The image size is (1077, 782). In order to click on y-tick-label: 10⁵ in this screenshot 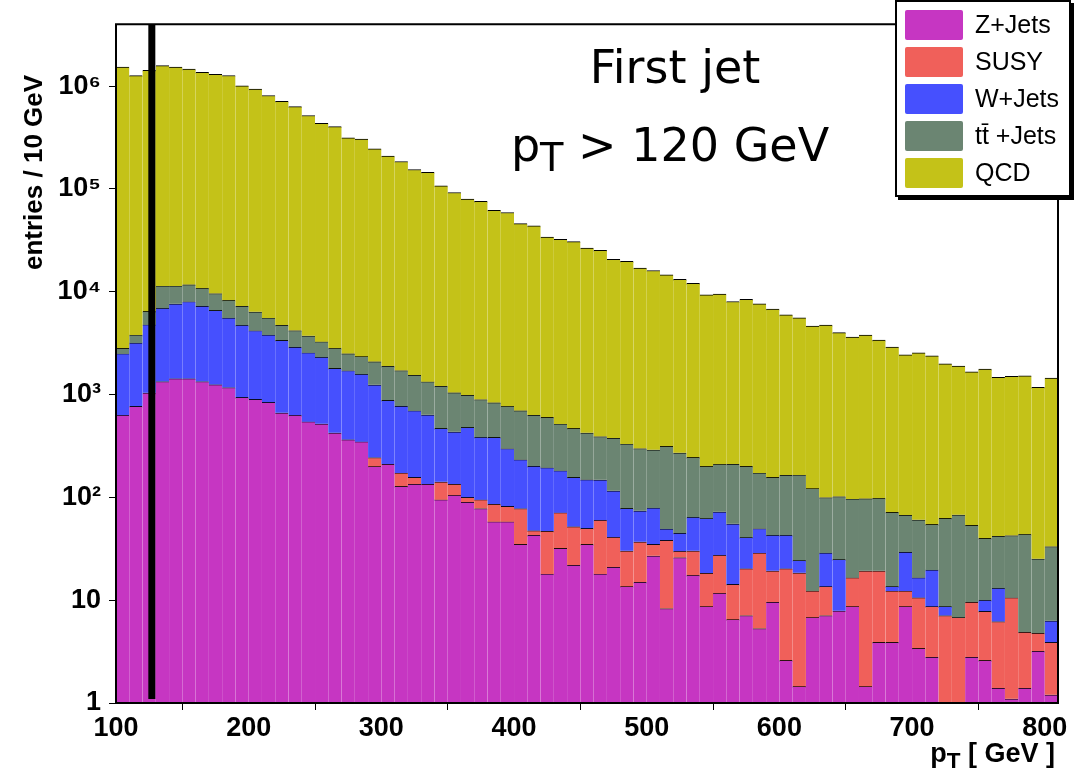, I will do `click(79, 187)`.